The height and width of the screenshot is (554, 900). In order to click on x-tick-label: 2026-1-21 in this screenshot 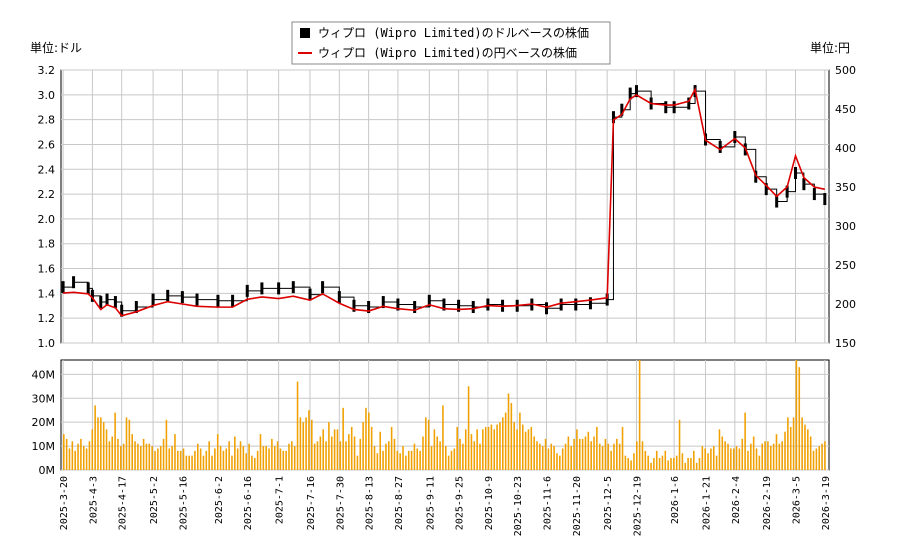, I will do `click(707, 503)`.